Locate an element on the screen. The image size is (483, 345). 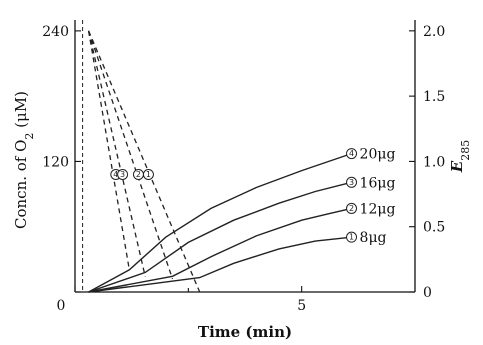
oxygen-marker: 2 is located at coordinates (138, 174).